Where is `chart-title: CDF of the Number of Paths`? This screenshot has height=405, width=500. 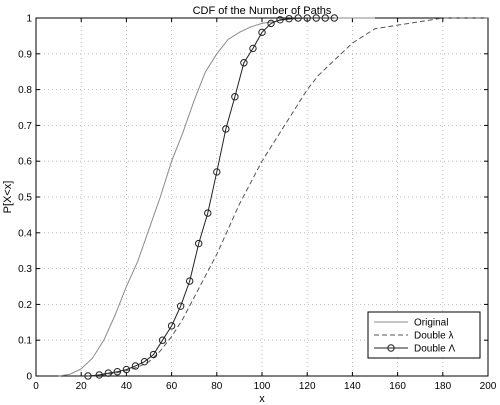
chart-title: CDF of the Number of Paths is located at coordinates (262, 11).